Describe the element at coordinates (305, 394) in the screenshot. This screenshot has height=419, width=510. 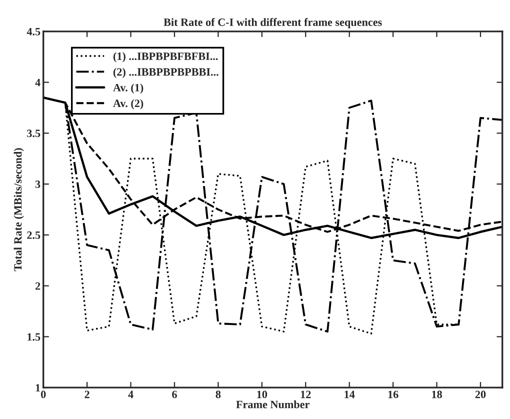
I see `x-tick-label: 12` at that location.